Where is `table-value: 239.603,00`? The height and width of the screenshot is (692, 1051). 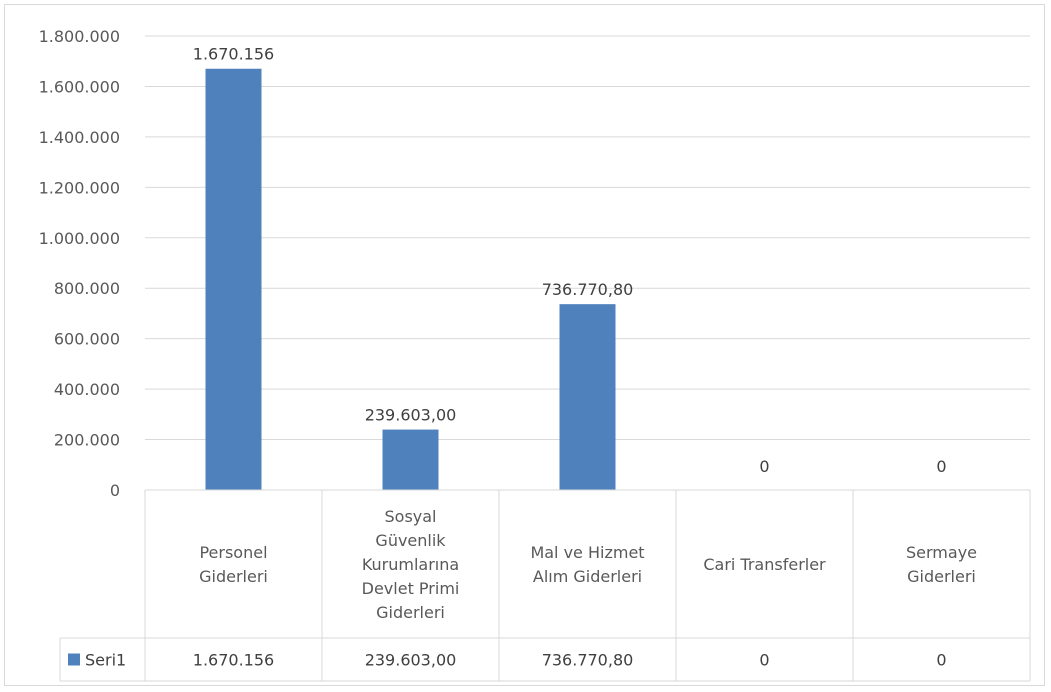
table-value: 239.603,00 is located at coordinates (411, 660).